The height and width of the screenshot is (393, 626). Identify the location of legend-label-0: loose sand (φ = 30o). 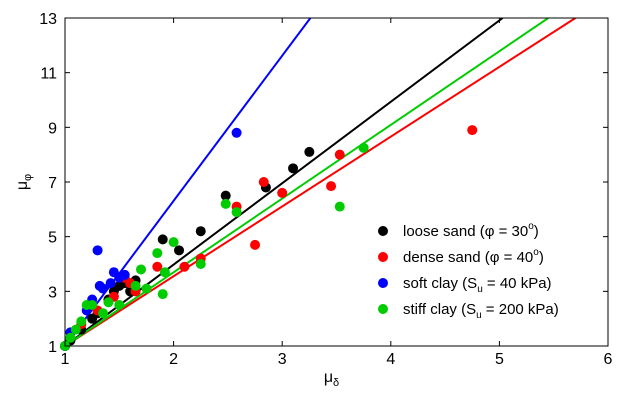
(471, 230).